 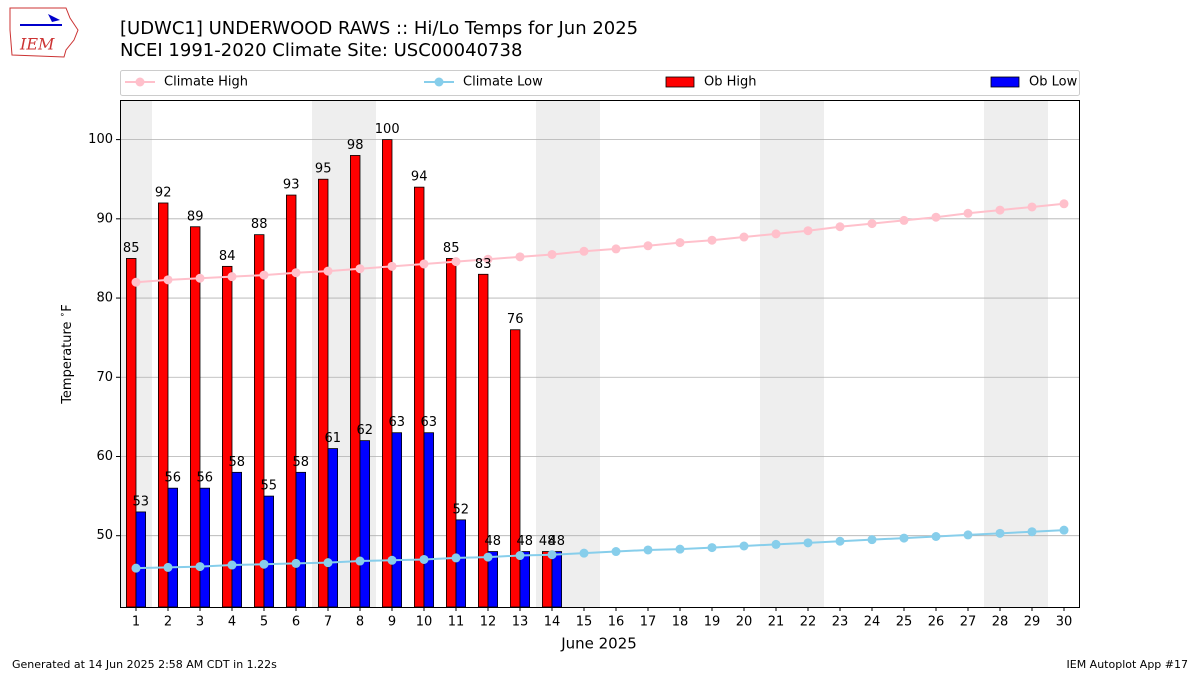 I want to click on value-label: 58, so click(x=301, y=462).